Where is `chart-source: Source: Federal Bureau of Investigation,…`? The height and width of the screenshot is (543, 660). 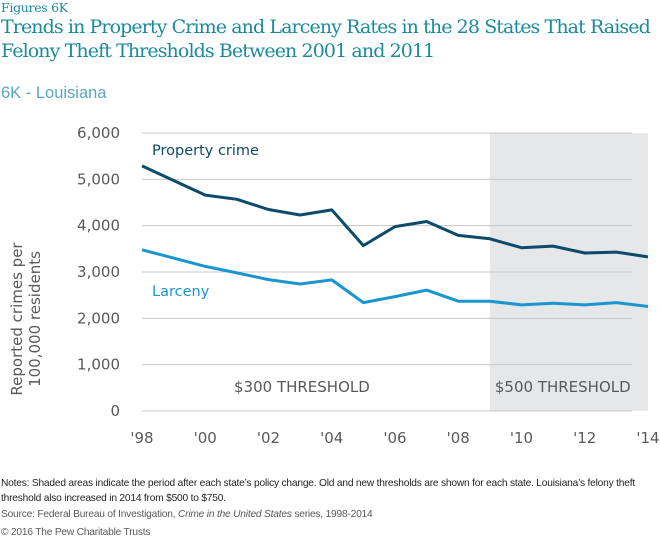 chart-source: Source: Federal Bureau of Investigation,… is located at coordinates (187, 514).